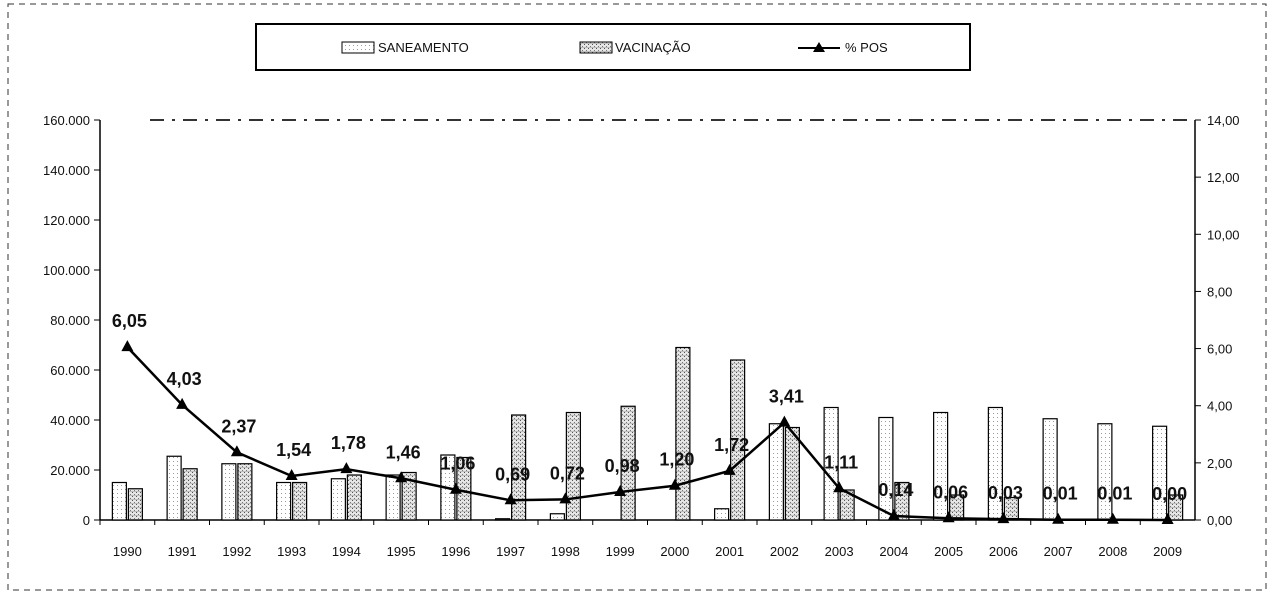  Describe the element at coordinates (403, 452) in the screenshot. I see `pos-data-label: 1,46` at that location.